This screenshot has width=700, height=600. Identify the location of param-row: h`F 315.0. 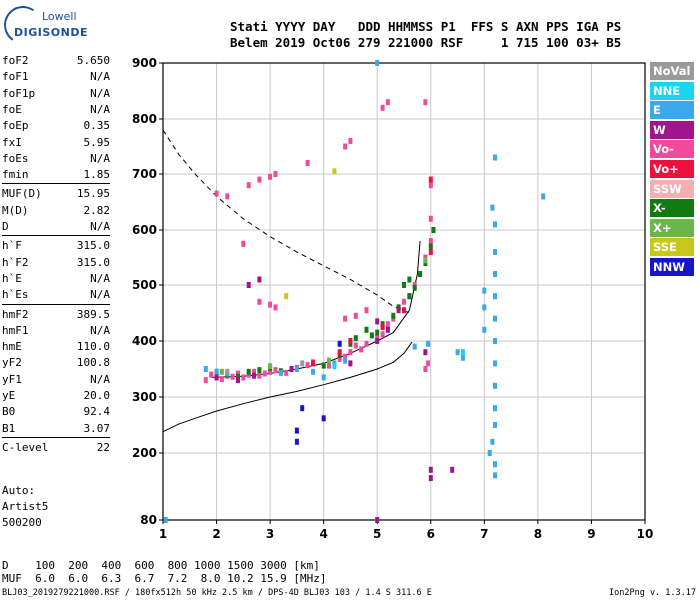
(56, 246).